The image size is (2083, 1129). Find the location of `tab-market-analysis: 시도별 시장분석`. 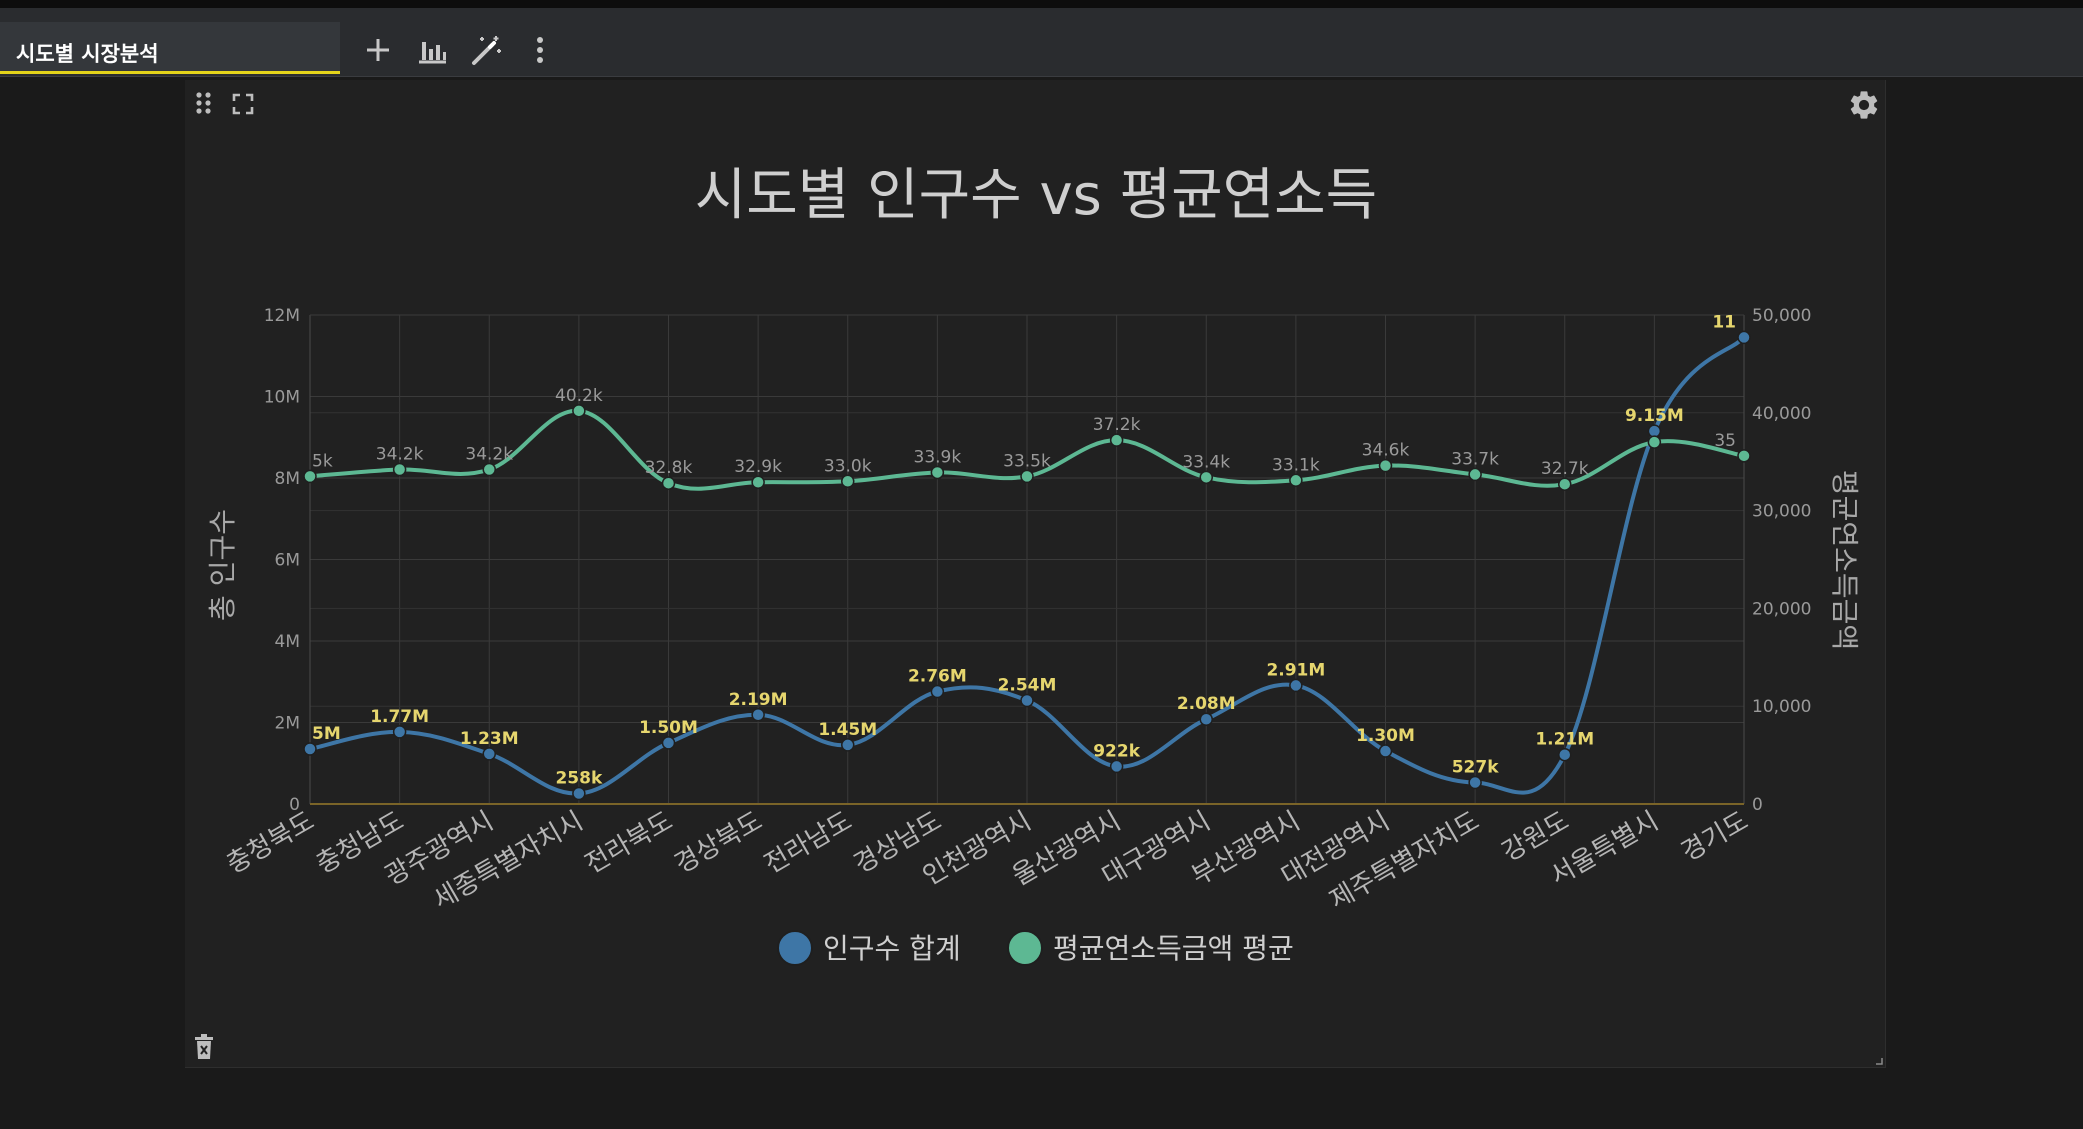

tab-market-analysis: 시도별 시장분석 is located at coordinates (170, 48).